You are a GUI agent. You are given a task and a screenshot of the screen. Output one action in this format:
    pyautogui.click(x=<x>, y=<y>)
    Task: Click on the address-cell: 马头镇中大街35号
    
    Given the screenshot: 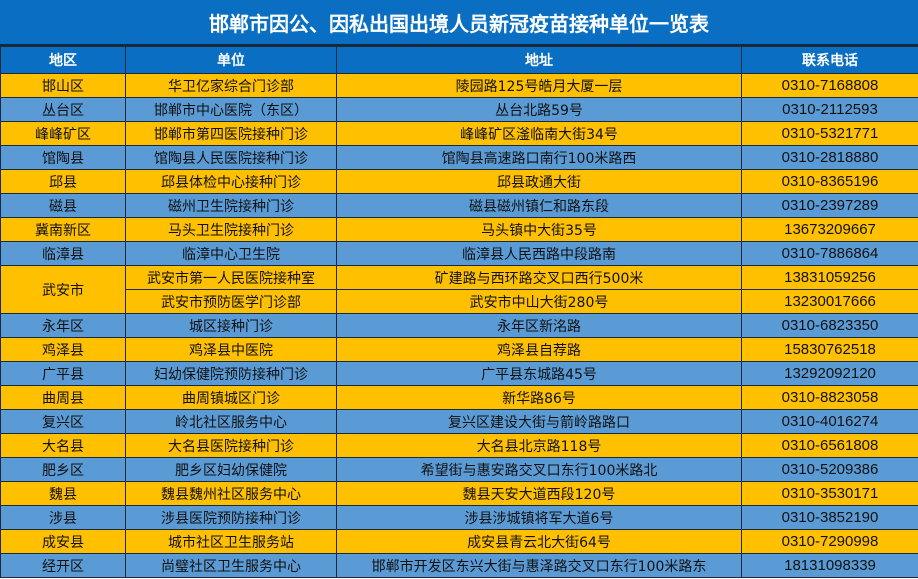 What is the action you would take?
    pyautogui.click(x=539, y=229)
    